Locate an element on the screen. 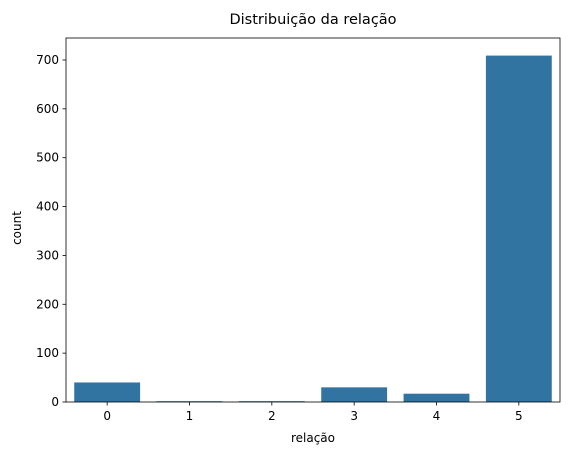  y-tick-label-400: 400 is located at coordinates (47, 207).